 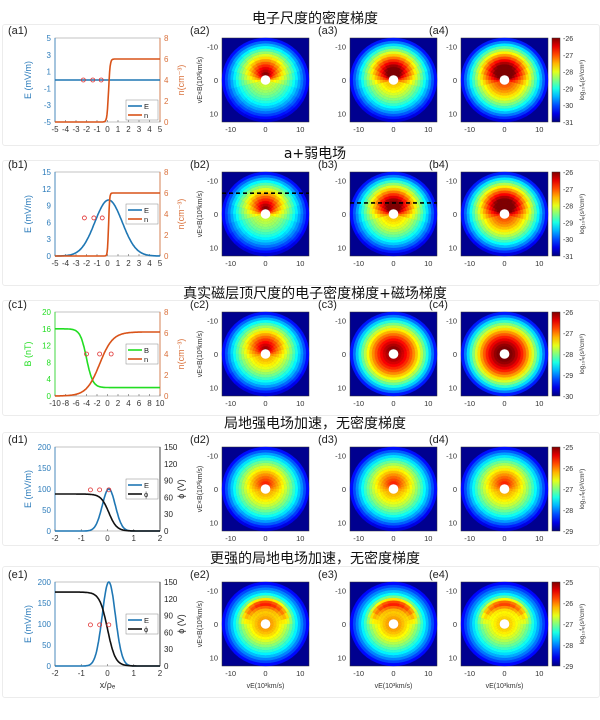 I want to click on left-tick-label: -1, so click(x=48, y=88).